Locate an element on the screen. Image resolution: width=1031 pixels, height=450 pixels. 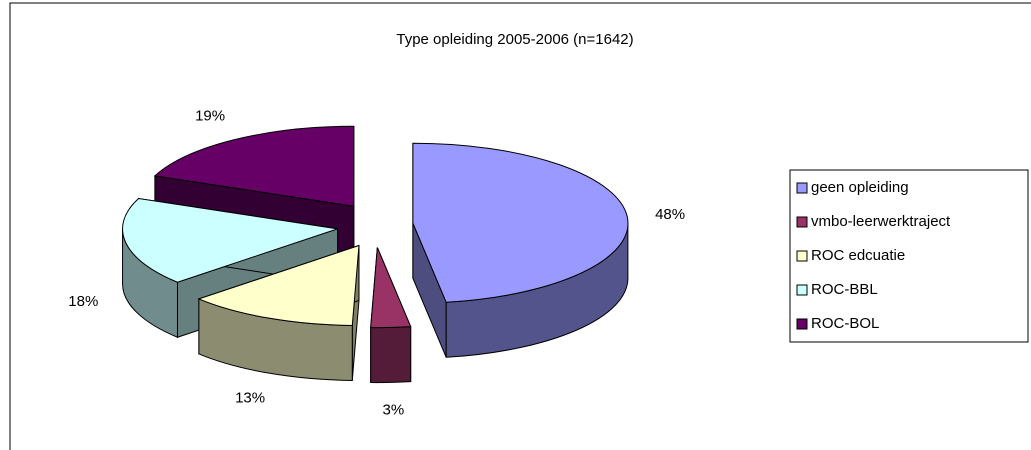
chart-title: Type opleiding 2005-2006 (n=1642) is located at coordinates (514, 39).